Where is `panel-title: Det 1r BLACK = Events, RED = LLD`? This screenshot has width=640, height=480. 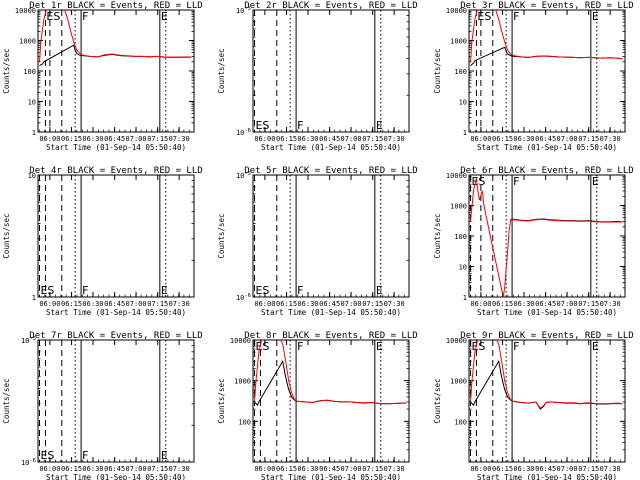 panel-title: Det 1r BLACK = Events, RED = LLD is located at coordinates (115, 6).